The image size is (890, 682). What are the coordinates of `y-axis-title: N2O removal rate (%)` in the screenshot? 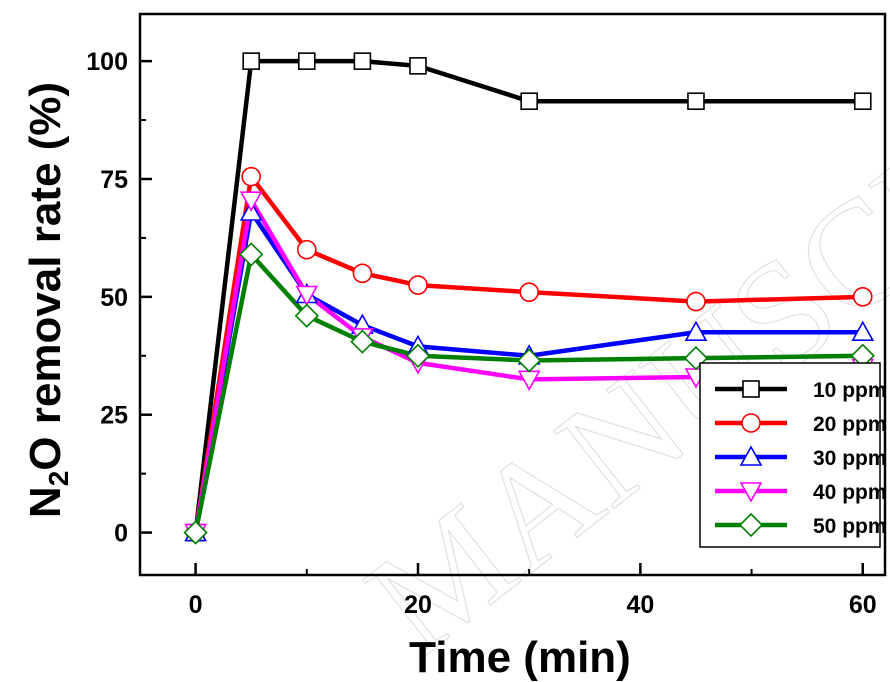 It's located at (47, 300).